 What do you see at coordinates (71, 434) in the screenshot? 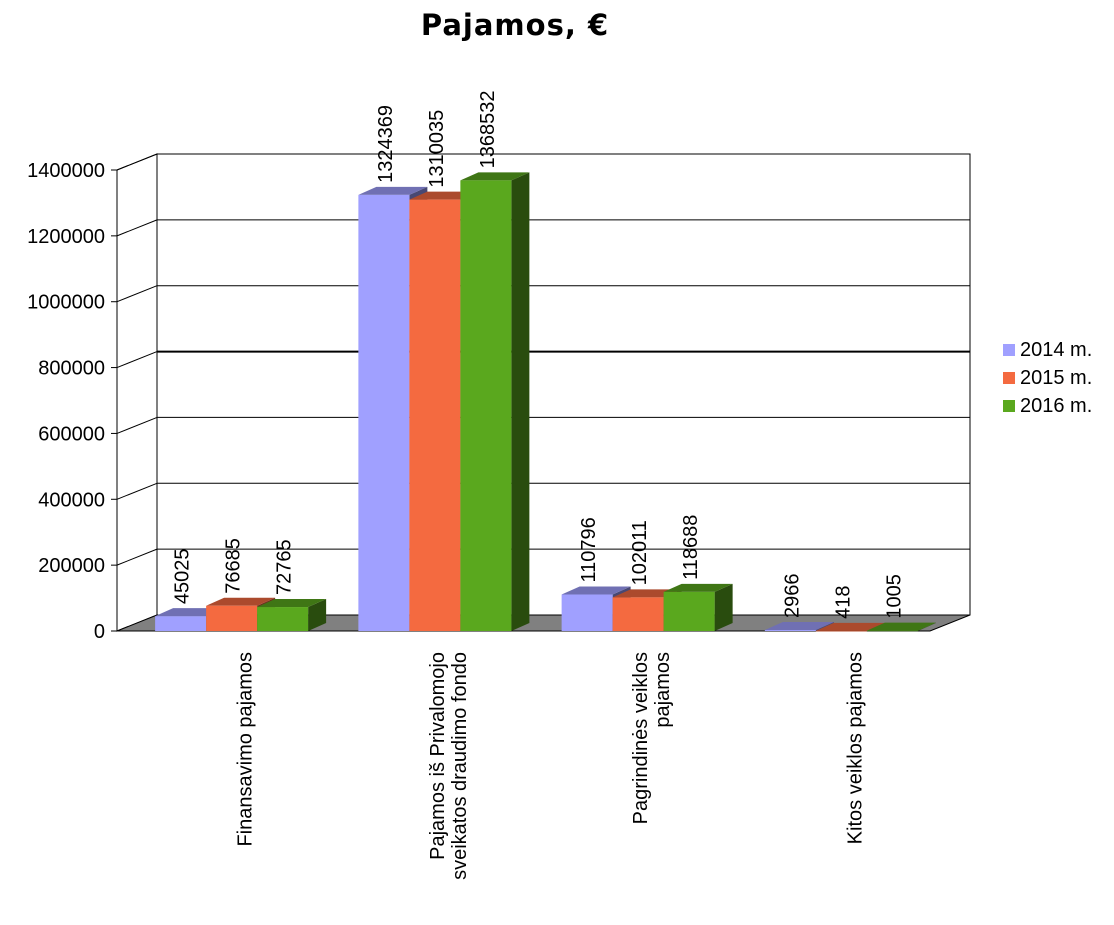
I see `y-tick-label: 600000` at bounding box center [71, 434].